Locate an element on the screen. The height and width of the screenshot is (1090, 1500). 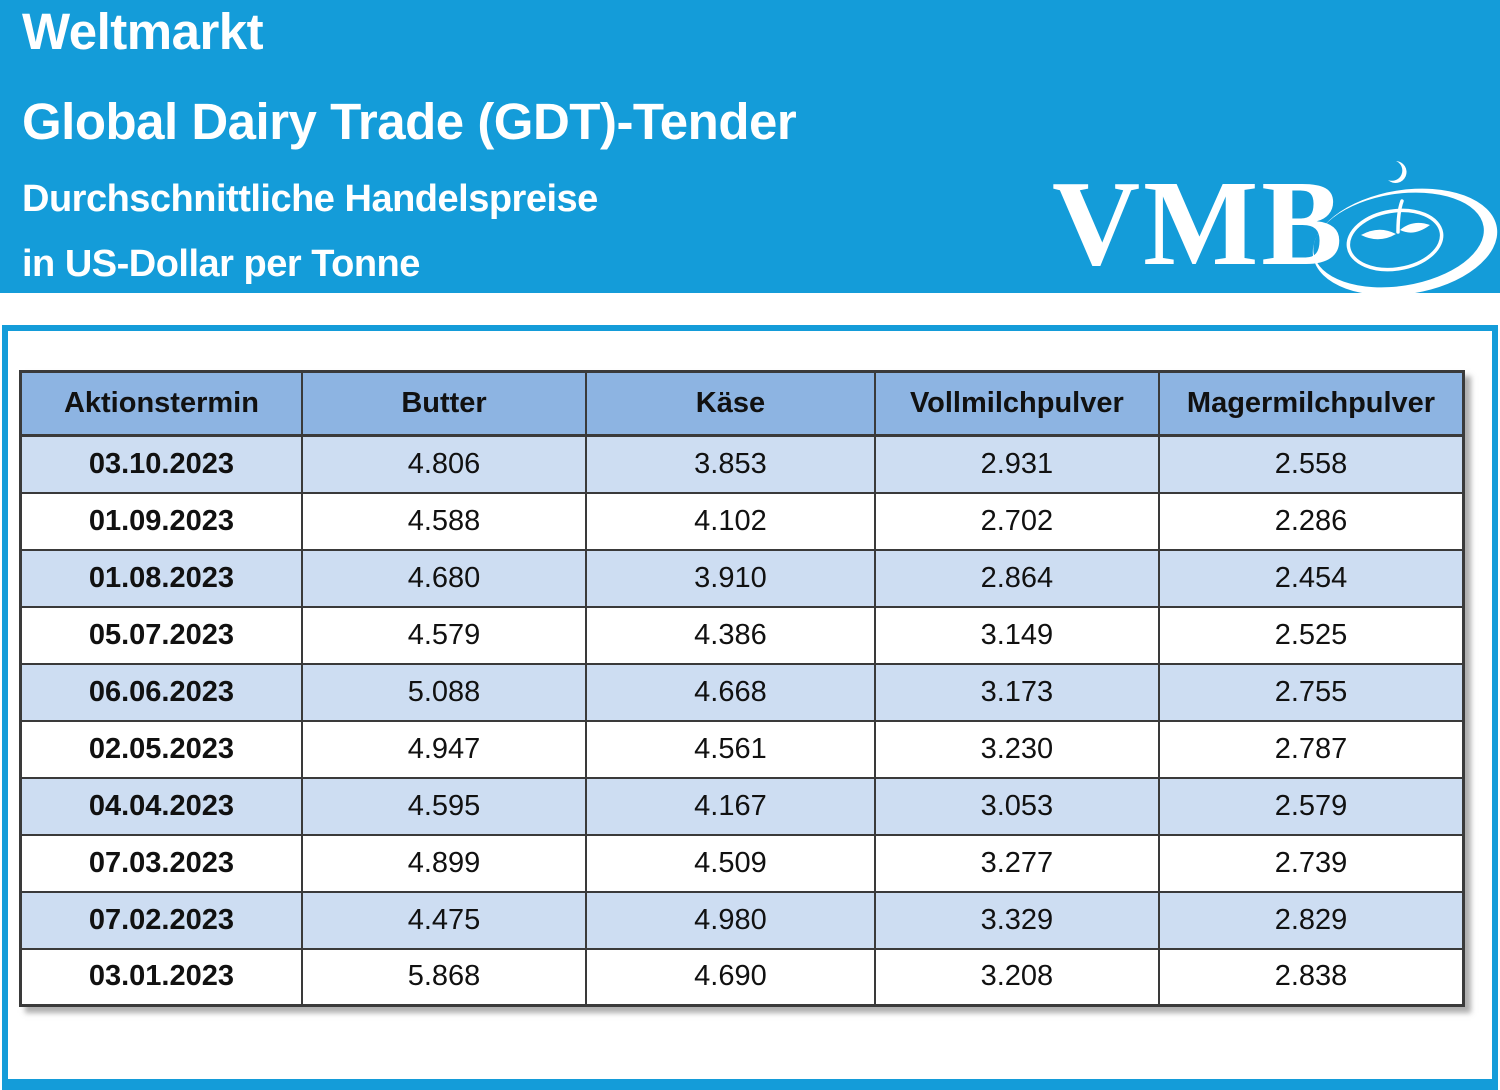
price-cell: 4.806 is located at coordinates (444, 464).